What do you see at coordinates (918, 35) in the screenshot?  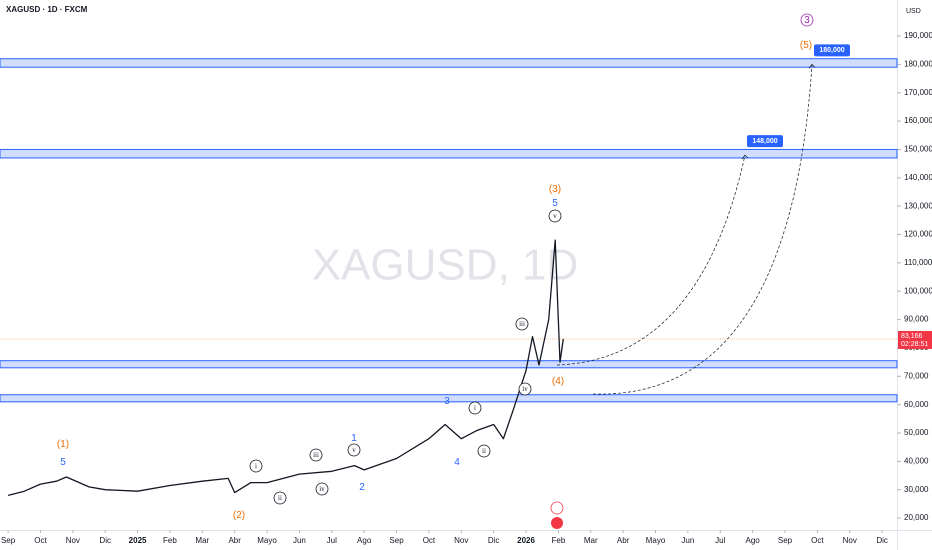 I see `y-tick-label: 190,000` at bounding box center [918, 35].